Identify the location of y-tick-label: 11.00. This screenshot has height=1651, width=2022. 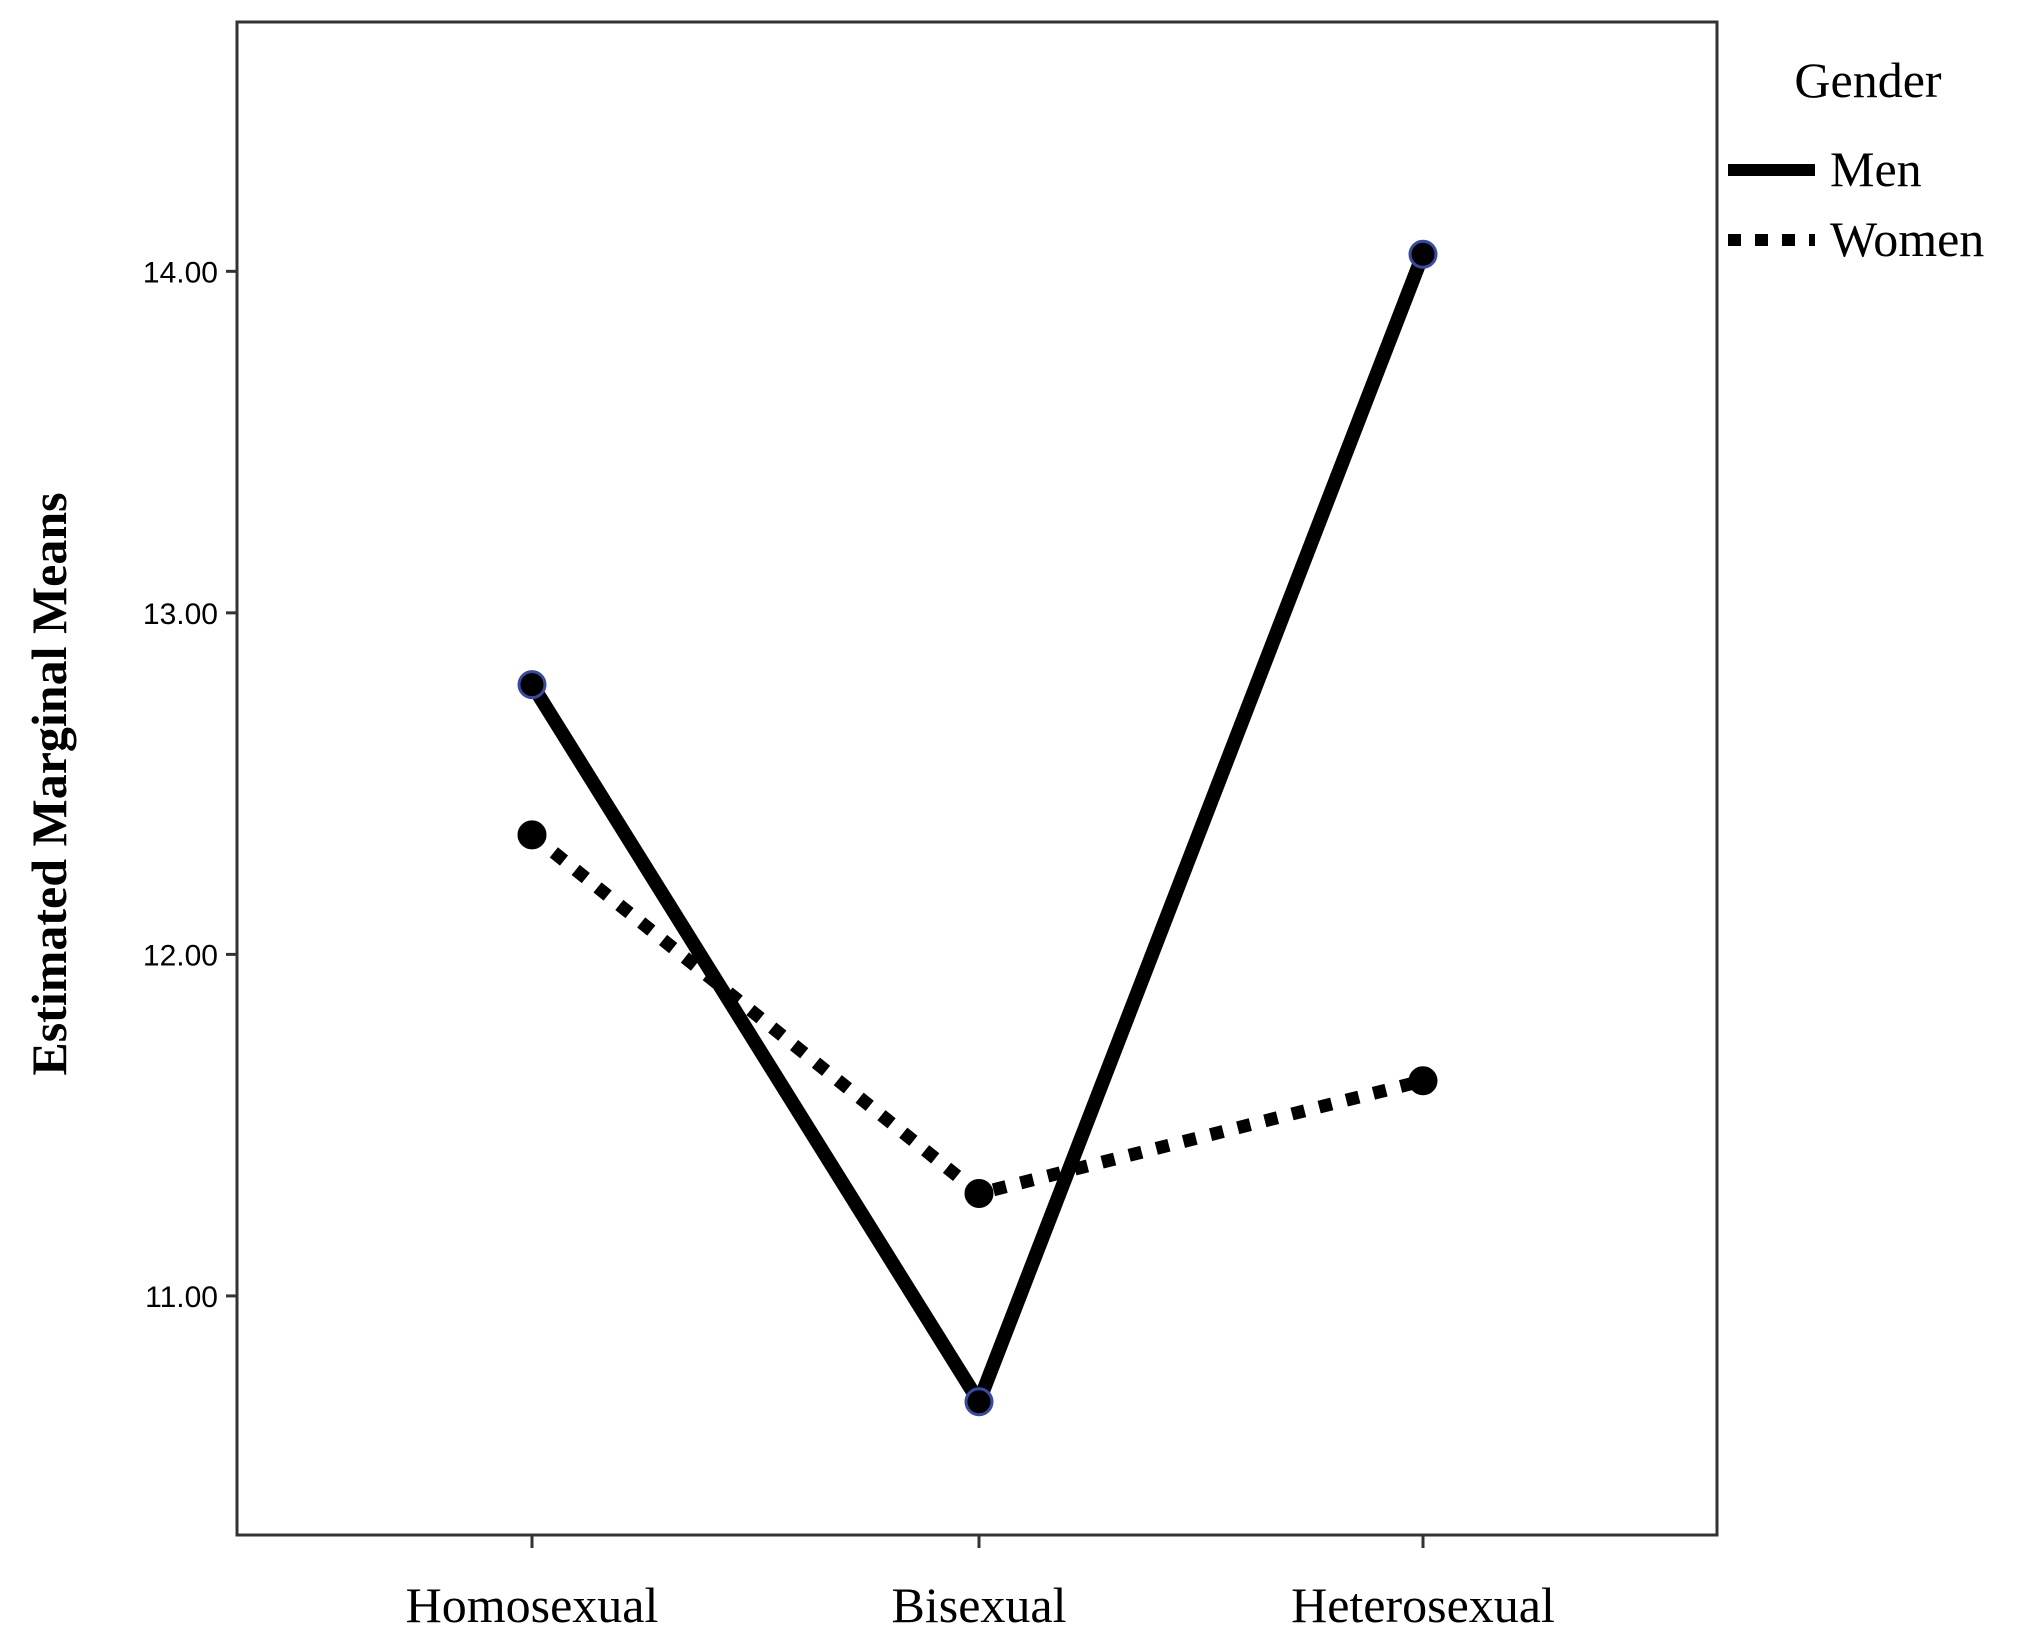
(181, 1297).